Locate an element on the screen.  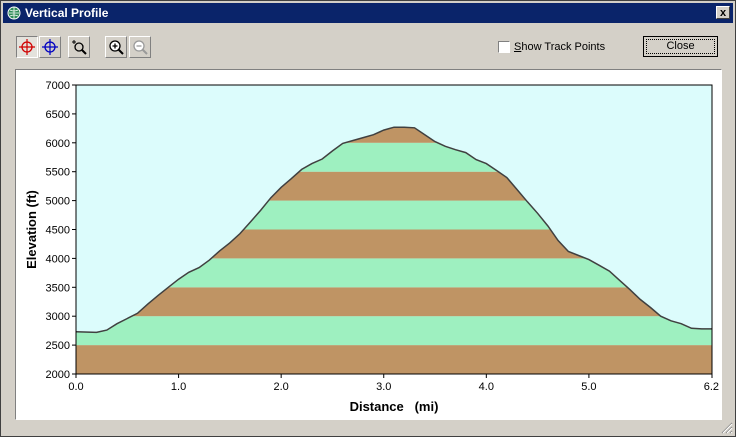
resize-grip-icon is located at coordinates (727, 428).